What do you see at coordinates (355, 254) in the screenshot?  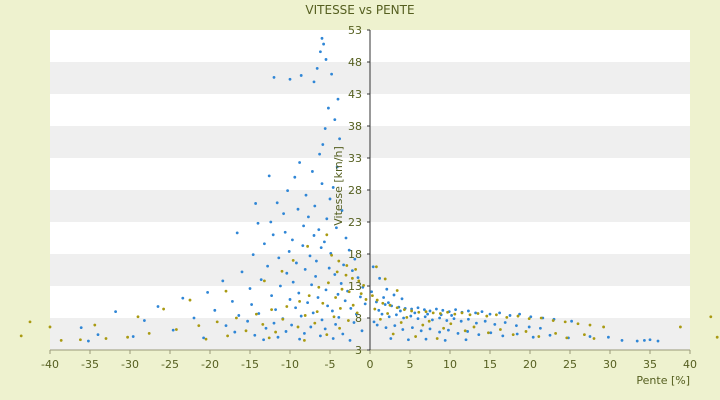 I see `y-tick-label: 18` at bounding box center [355, 254].